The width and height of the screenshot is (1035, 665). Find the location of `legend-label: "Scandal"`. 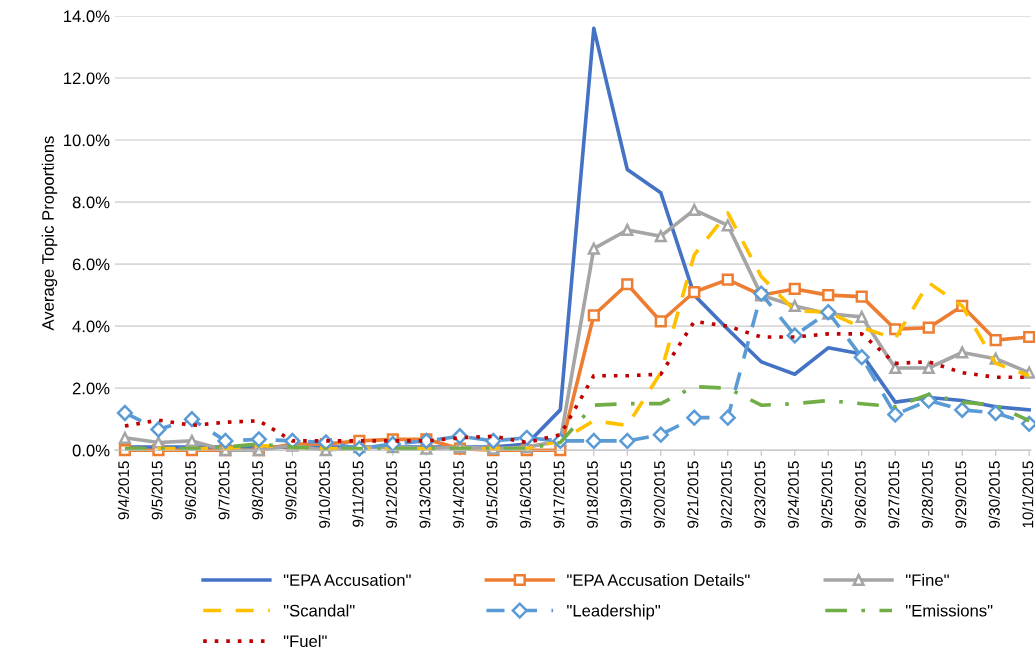

legend-label: "Scandal" is located at coordinates (319, 610).